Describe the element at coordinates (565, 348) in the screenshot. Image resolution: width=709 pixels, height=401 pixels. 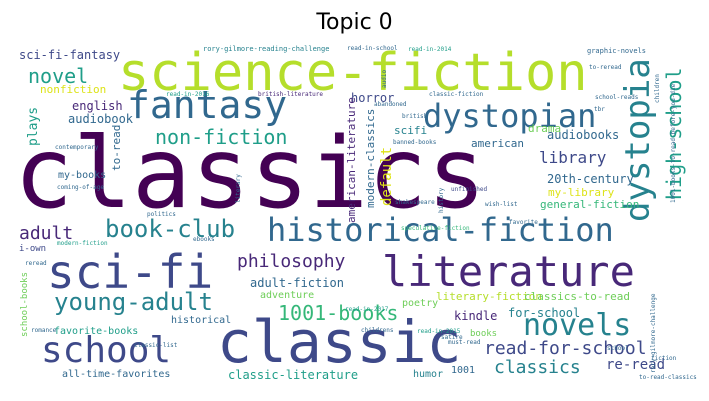
I see `word-read-for-school: read-for-school` at that location.